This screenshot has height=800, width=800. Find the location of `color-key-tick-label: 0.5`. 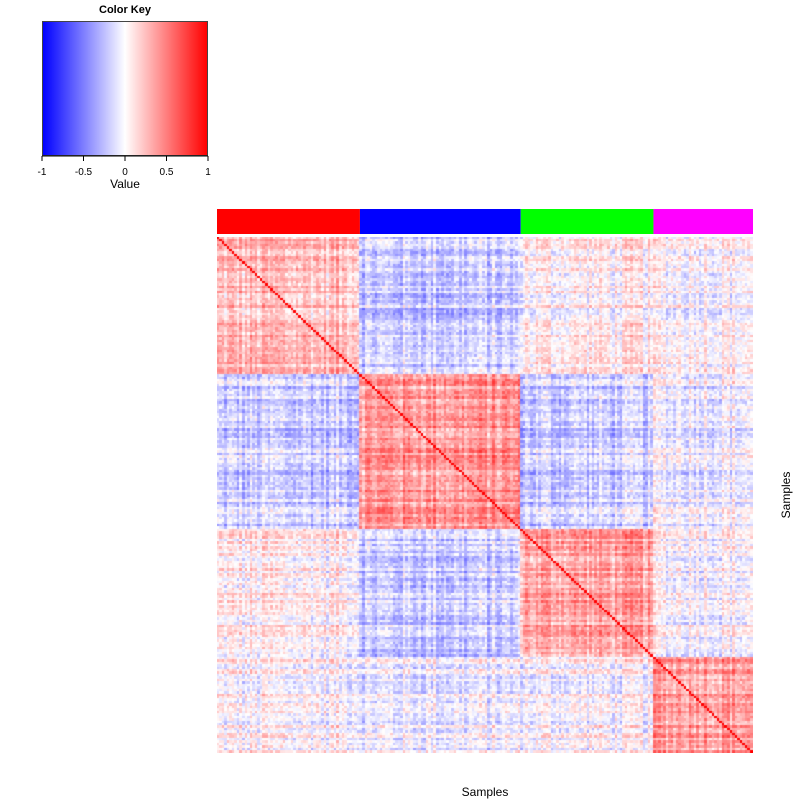

color-key-tick-label: 0.5 is located at coordinates (166, 172).